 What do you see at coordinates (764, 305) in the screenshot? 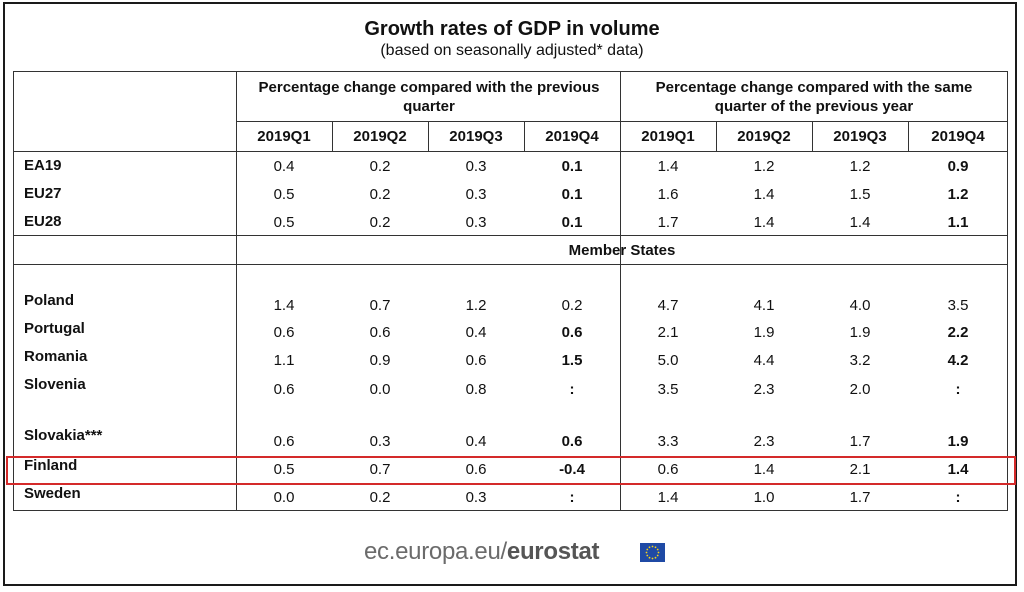
I see `table-cell: 4.1` at bounding box center [764, 305].